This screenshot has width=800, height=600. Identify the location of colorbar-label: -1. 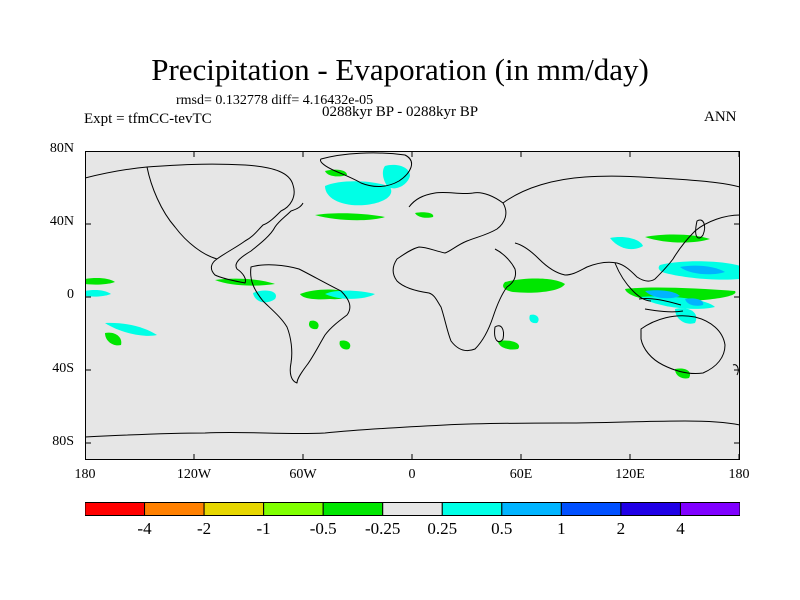
(263, 528).